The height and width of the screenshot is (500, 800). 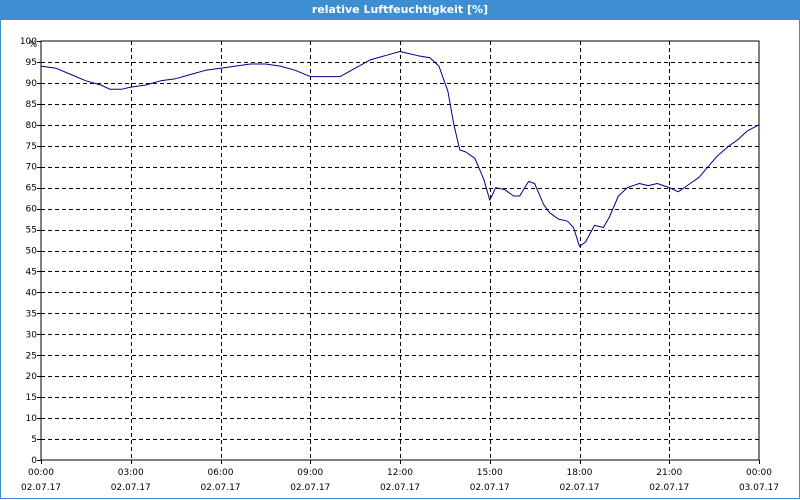 I want to click on y-tick-label: 45, so click(x=31, y=272).